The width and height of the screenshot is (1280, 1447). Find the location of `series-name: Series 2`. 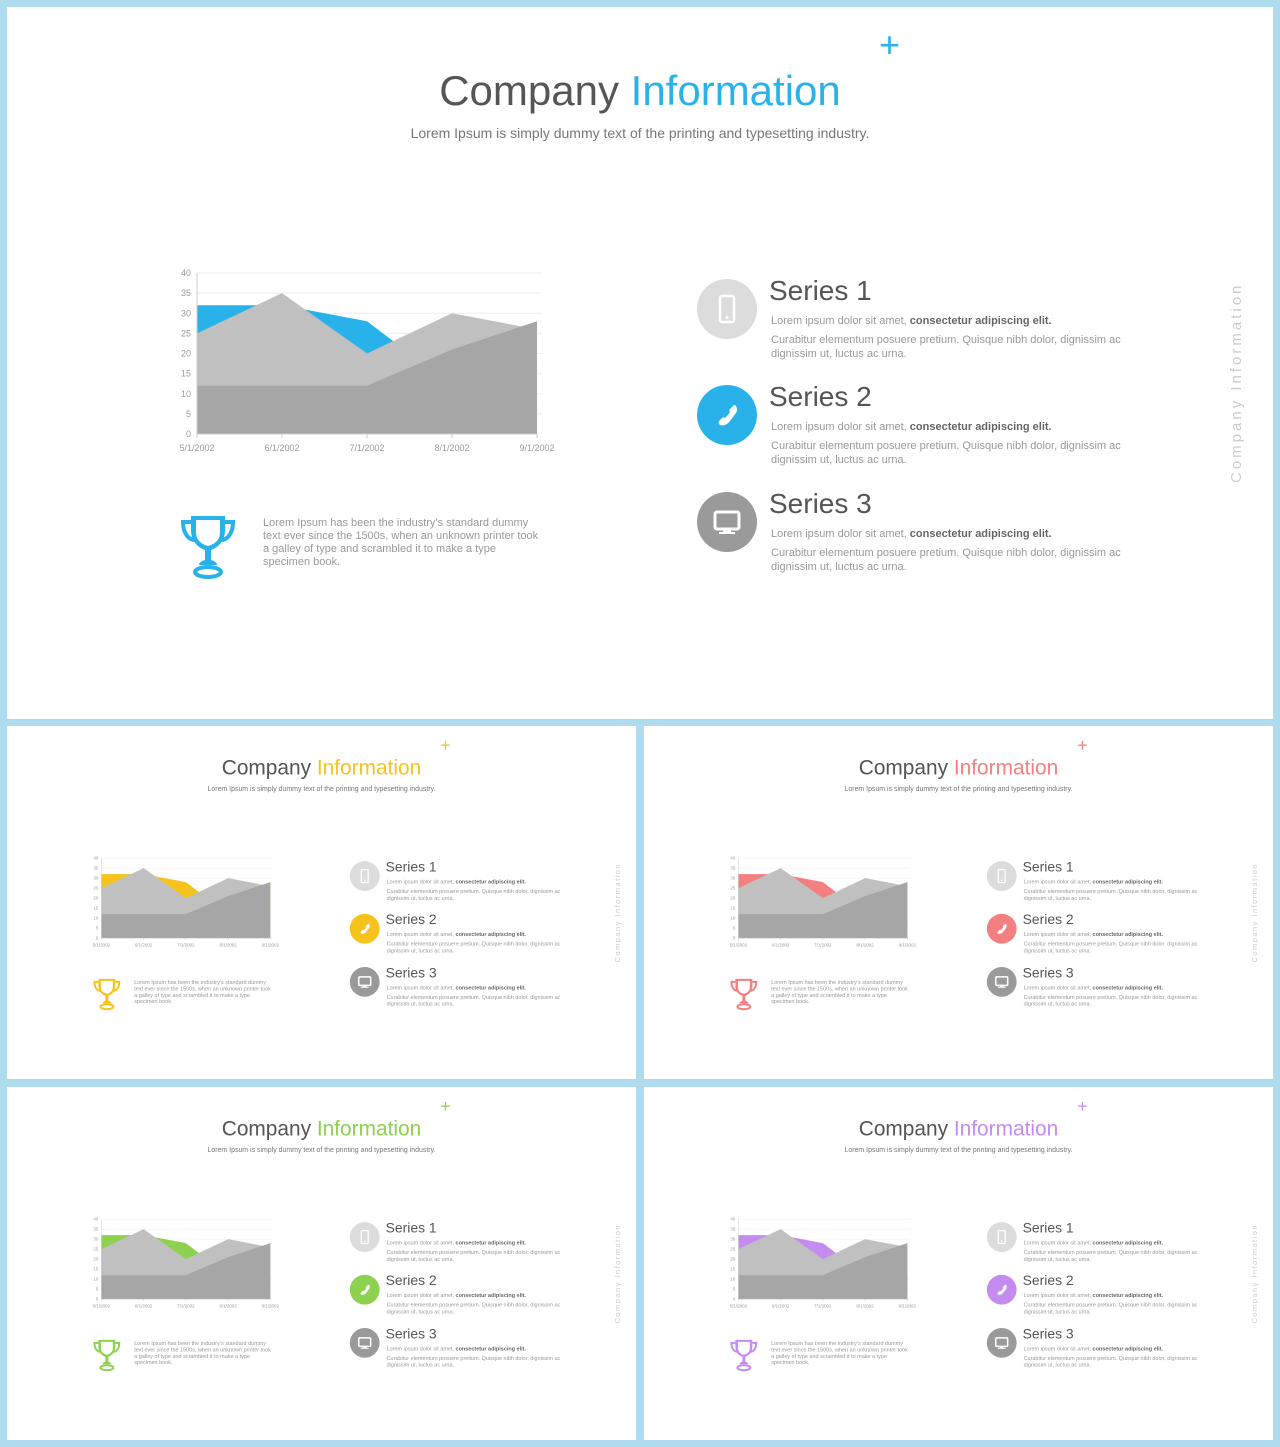

series-name: Series 2 is located at coordinates (411, 919).